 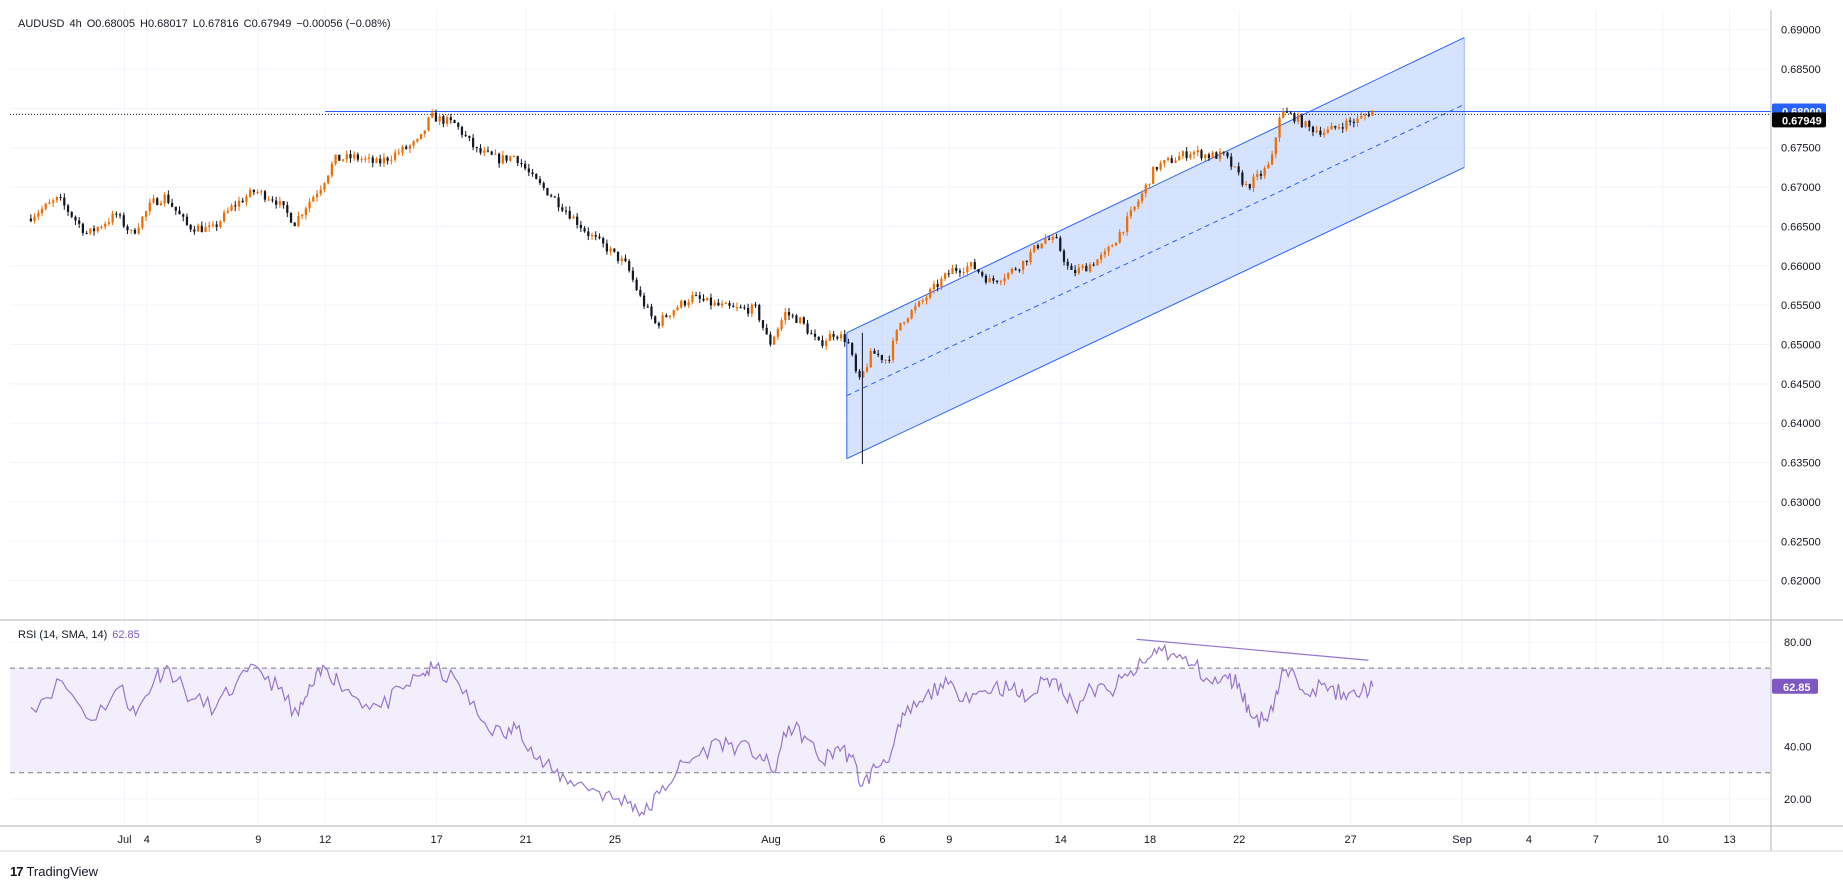 I want to click on price-axis-tick: 0.66000, so click(x=1801, y=267).